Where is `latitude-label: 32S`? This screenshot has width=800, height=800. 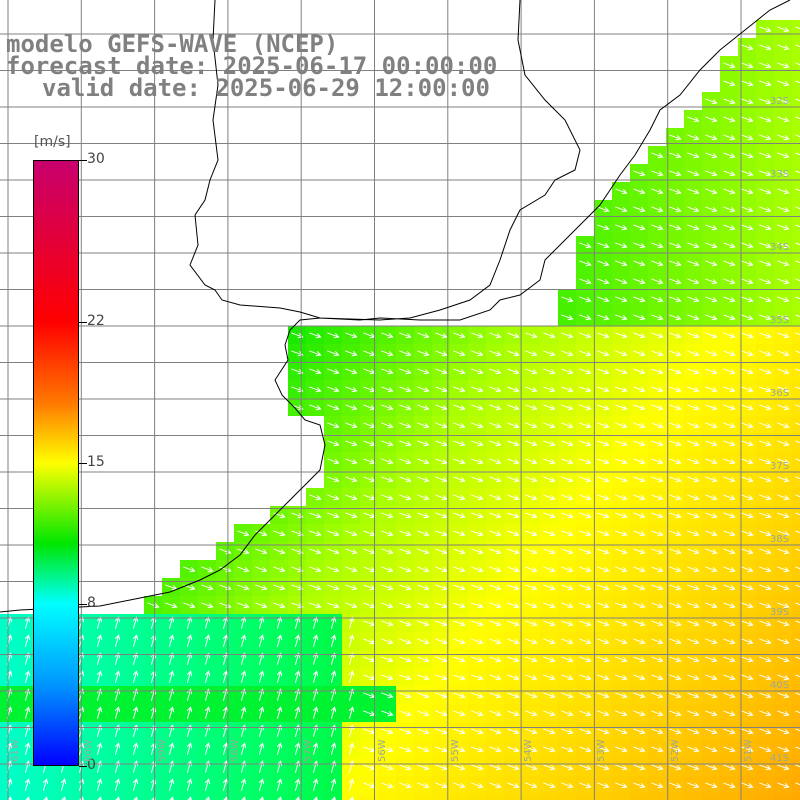 latitude-label: 32S is located at coordinates (780, 101).